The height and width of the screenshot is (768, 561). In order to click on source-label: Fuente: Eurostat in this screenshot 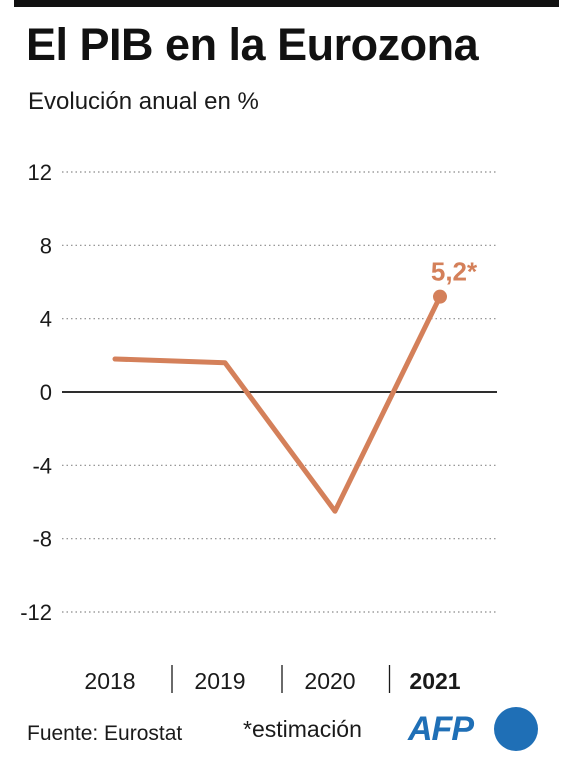, I will do `click(105, 733)`.